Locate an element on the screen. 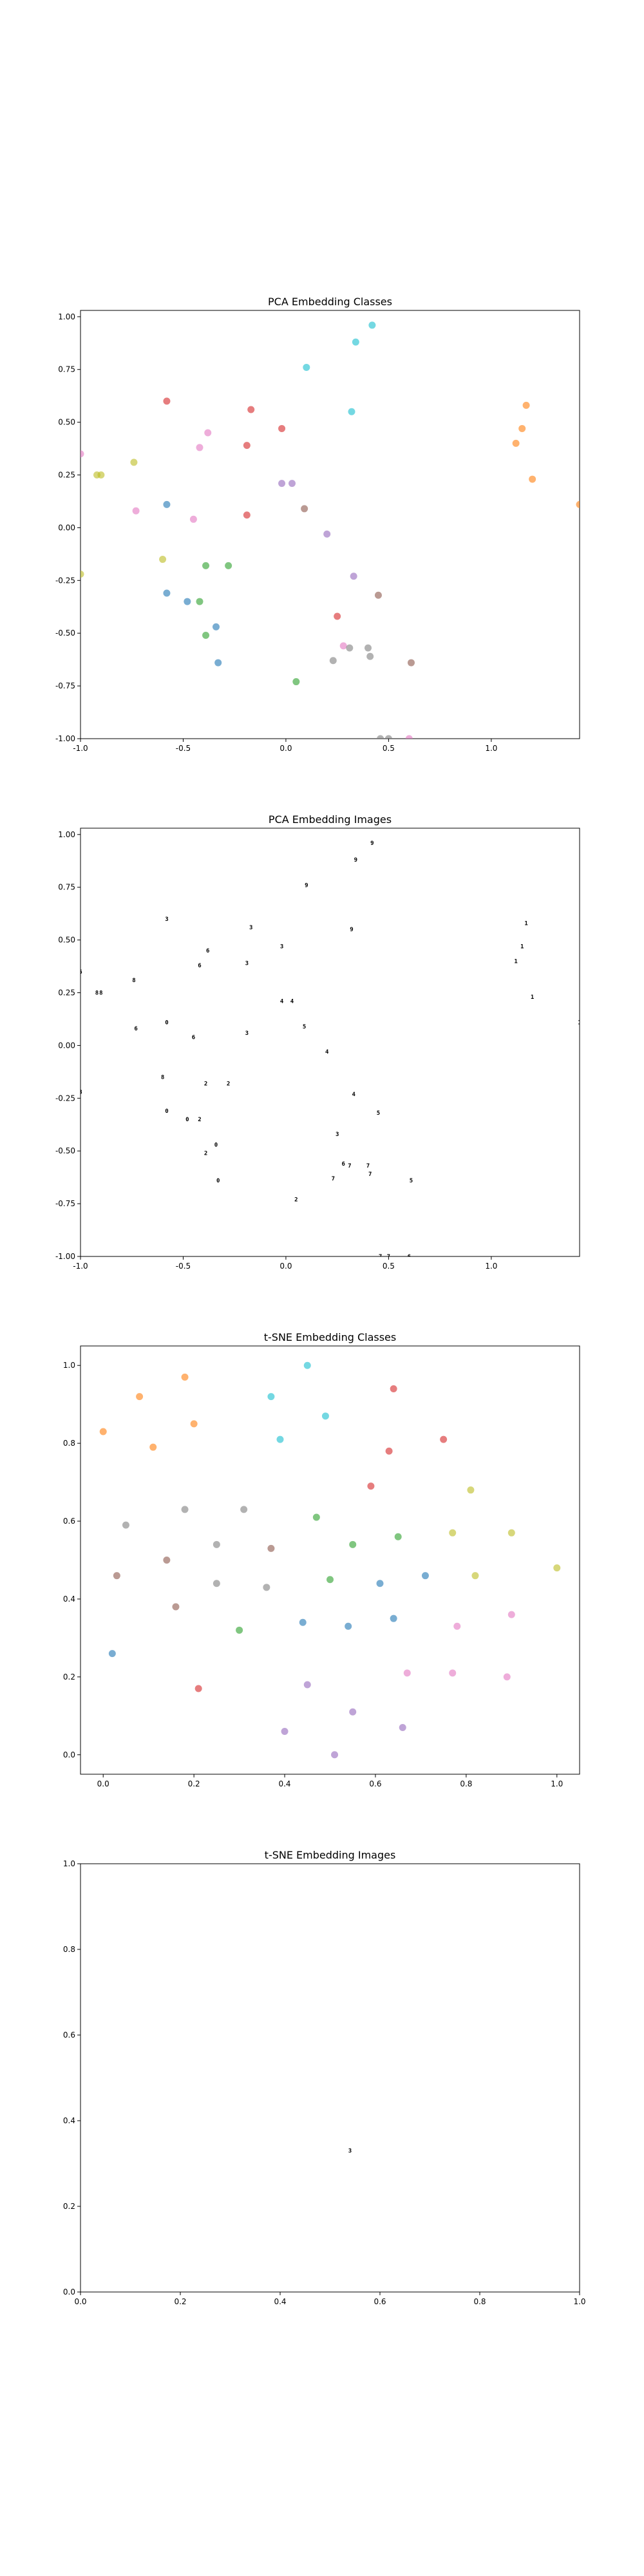  y-tick-label: -0.50 is located at coordinates (65, 1150).